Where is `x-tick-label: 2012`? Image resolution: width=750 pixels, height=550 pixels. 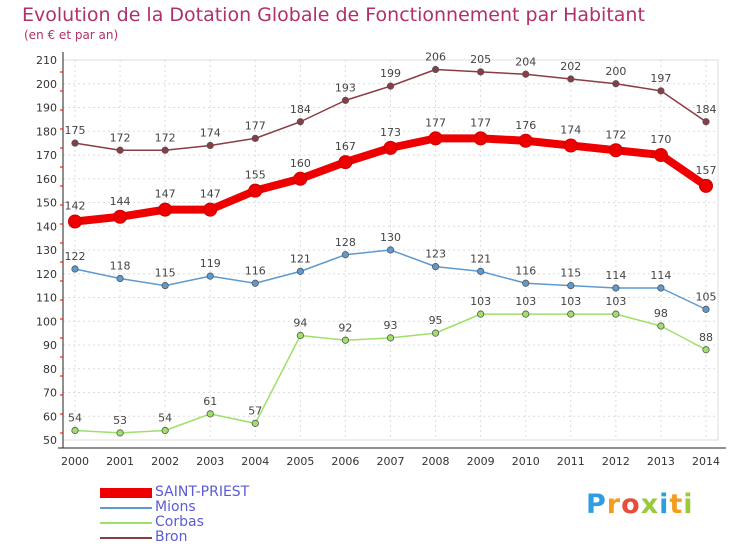 x-tick-label: 2012 is located at coordinates (616, 461).